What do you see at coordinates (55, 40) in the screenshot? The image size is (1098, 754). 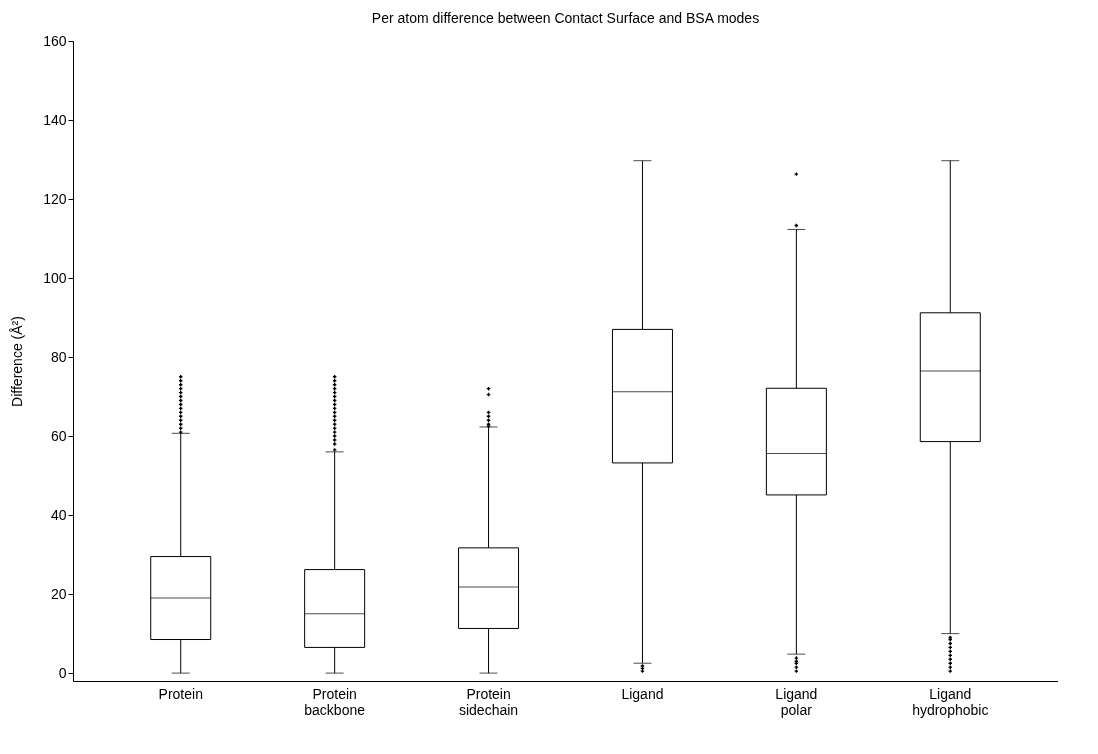 I see `y-tick-label: 160` at bounding box center [55, 40].